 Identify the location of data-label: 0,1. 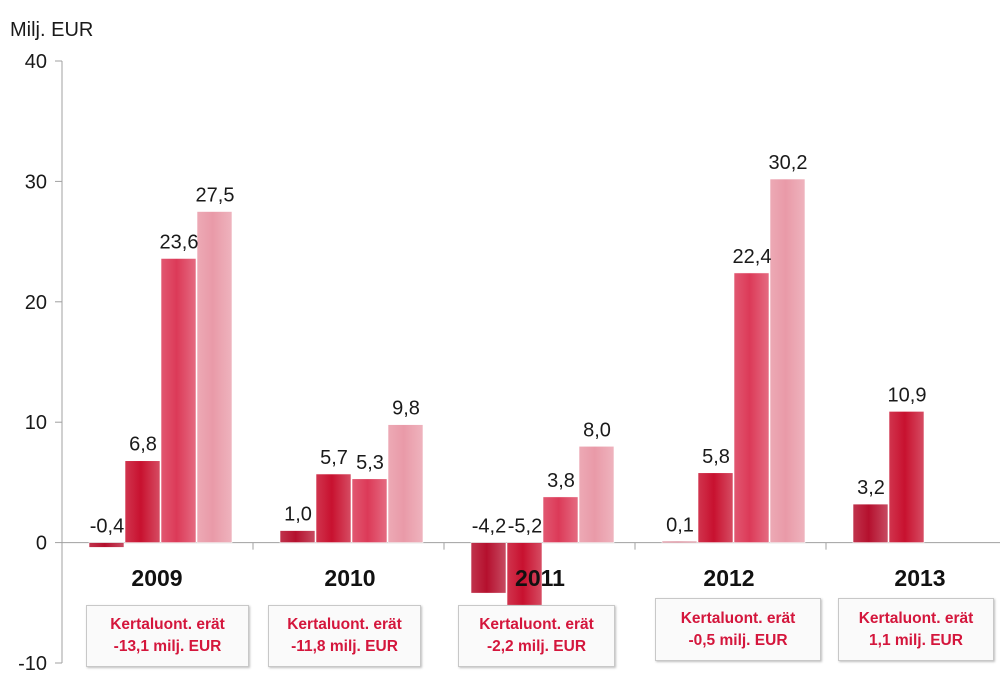
(680, 525).